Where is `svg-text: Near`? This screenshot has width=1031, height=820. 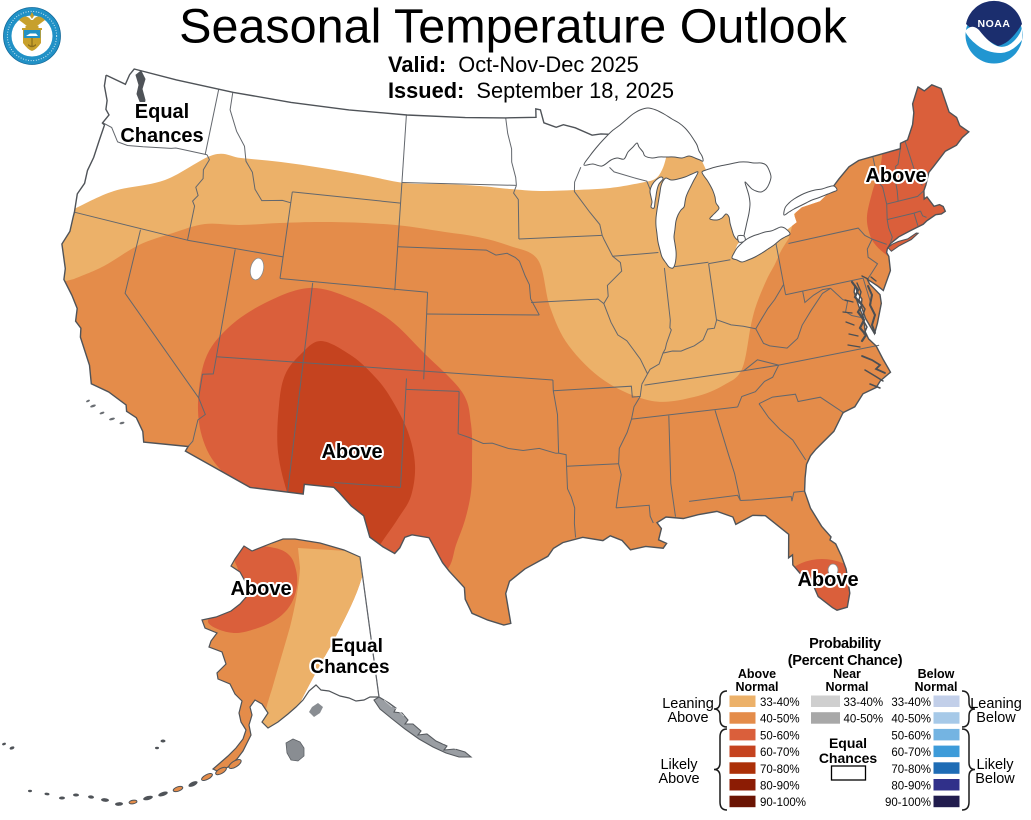
svg-text: Near is located at coordinates (847, 674).